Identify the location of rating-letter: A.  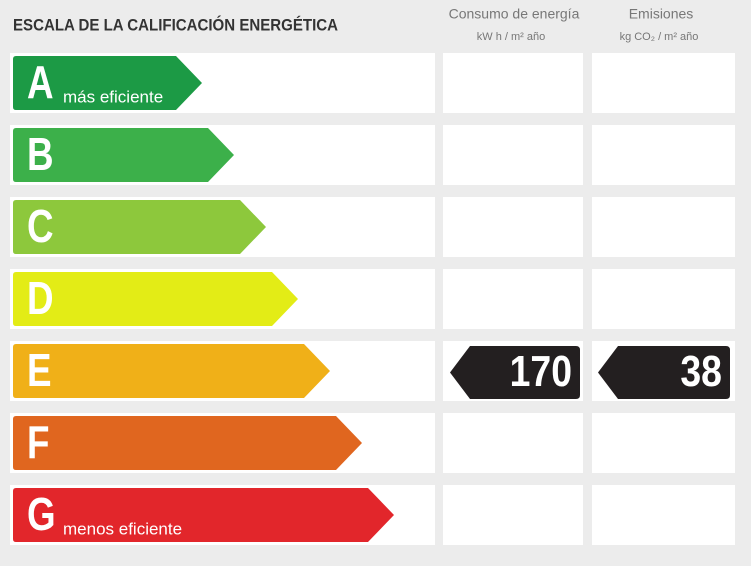
(40, 82).